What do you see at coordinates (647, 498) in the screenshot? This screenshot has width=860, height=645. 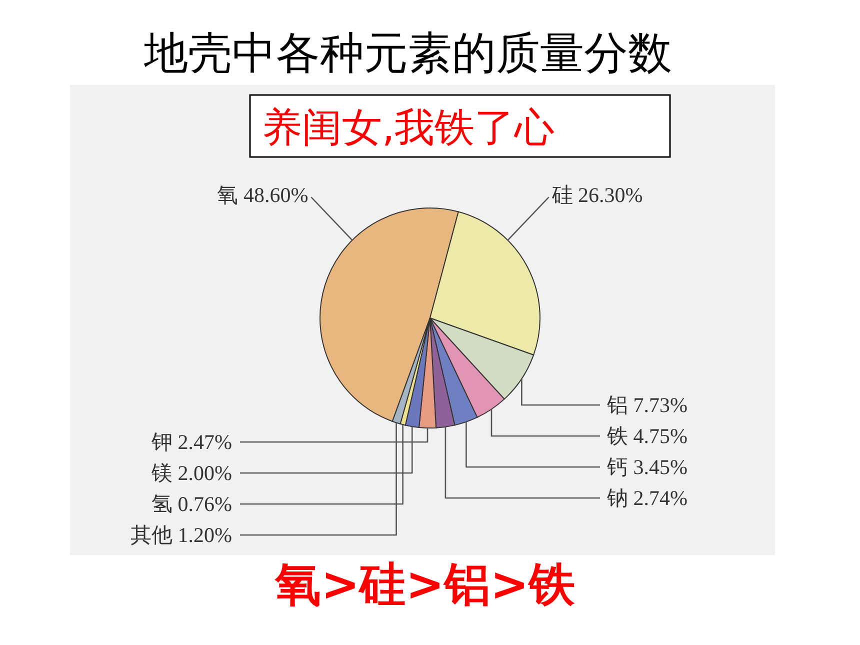 I see `slice-label: 钠 2.74%` at bounding box center [647, 498].